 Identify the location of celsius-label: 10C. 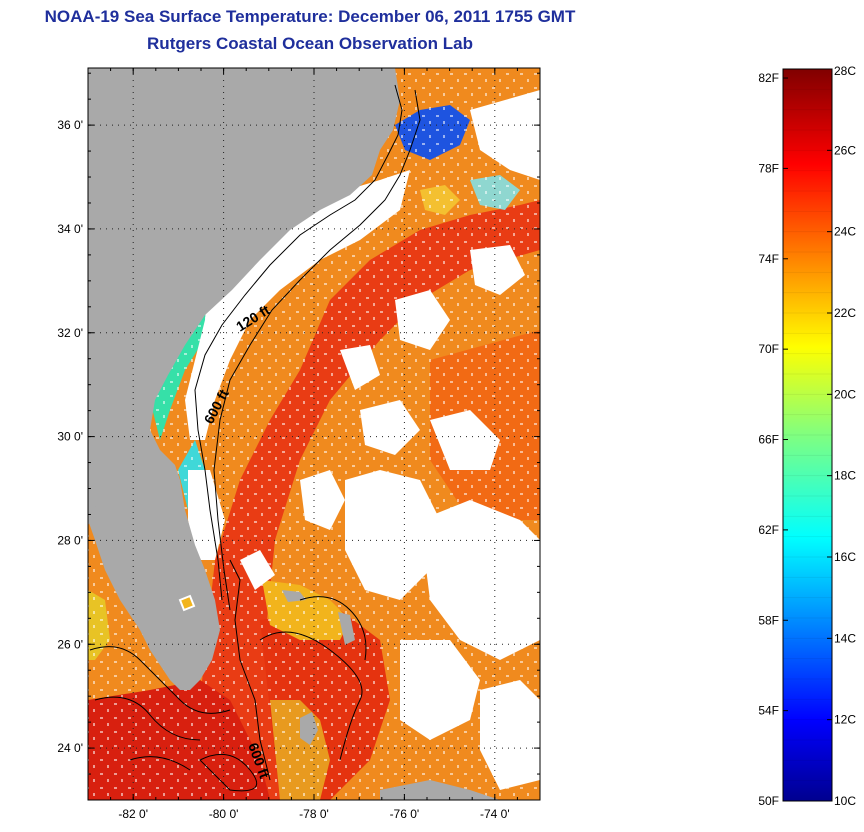
(845, 801).